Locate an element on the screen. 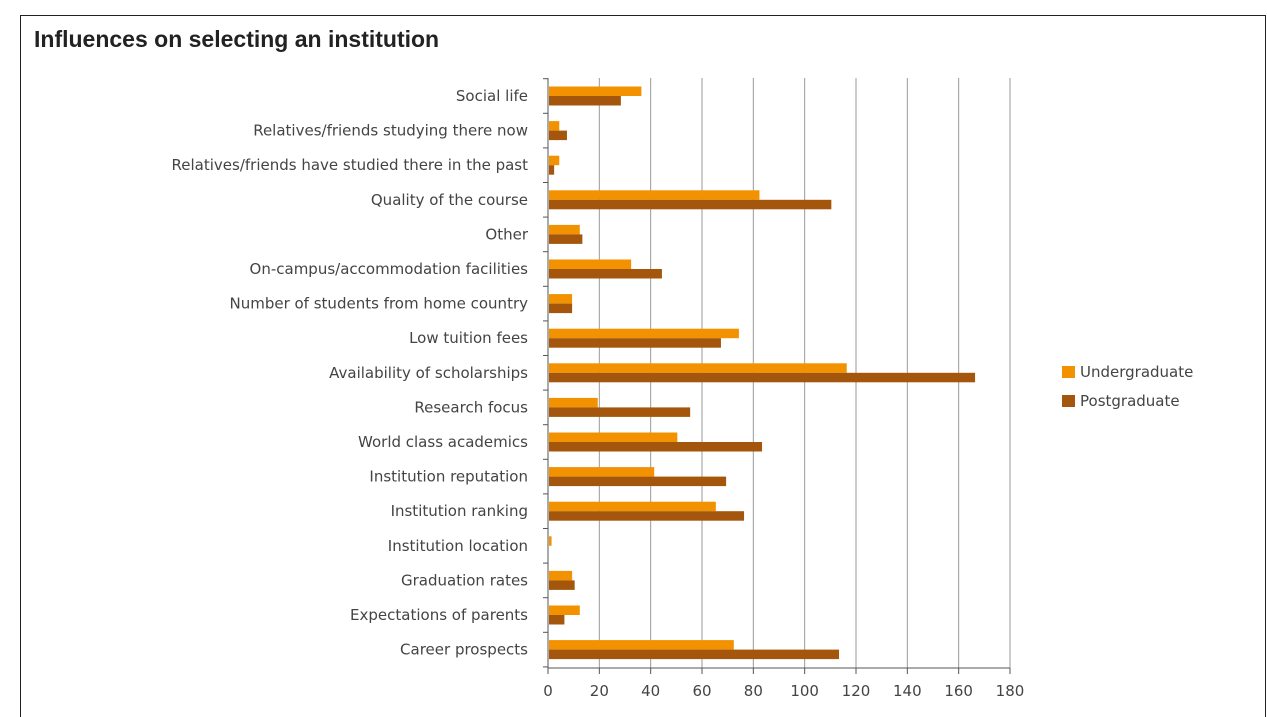 The height and width of the screenshot is (717, 1267). category-label: World class academics is located at coordinates (443, 442).